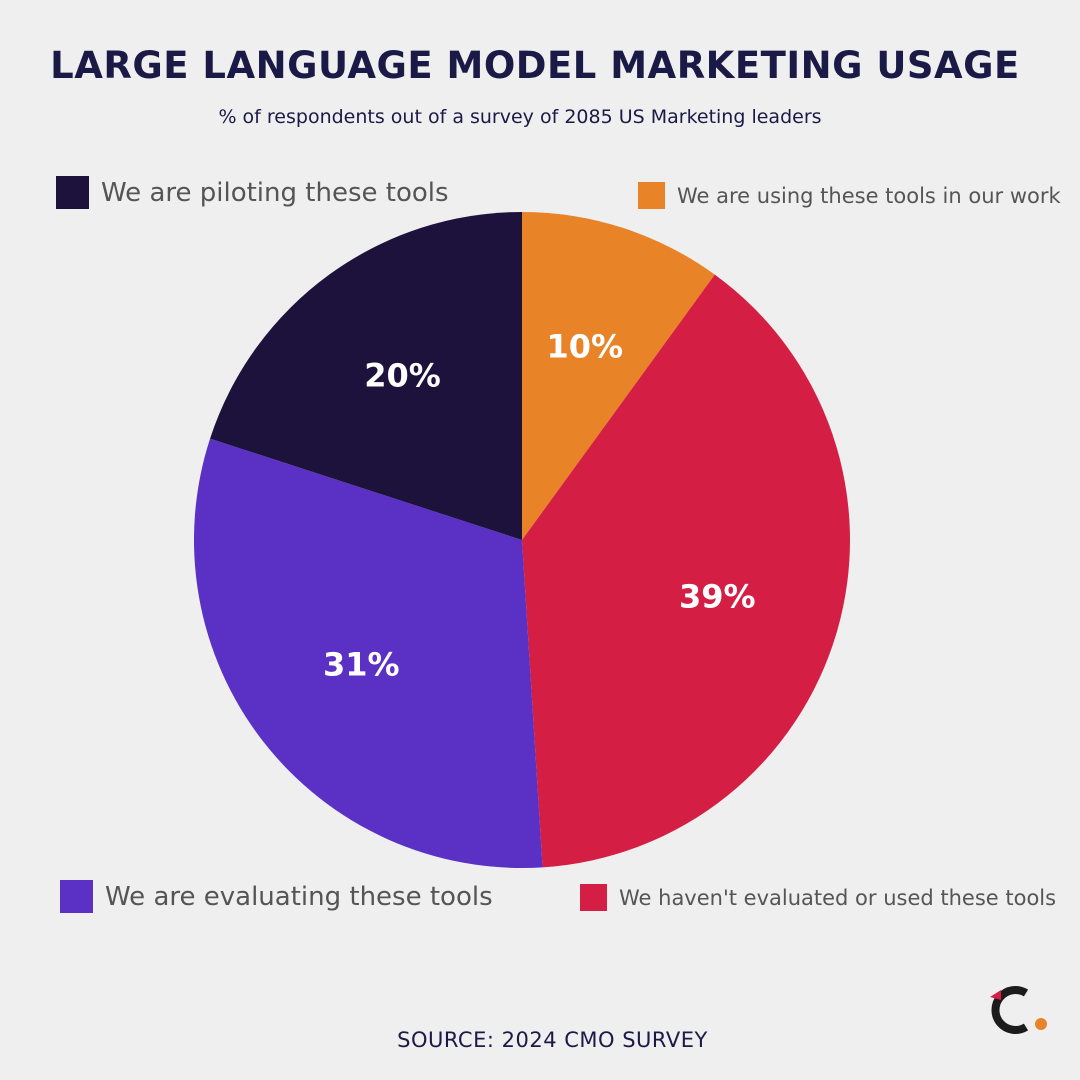 The width and height of the screenshot is (1080, 1080). I want to click on legend-label-piloting: We are piloting these tools, so click(275, 192).